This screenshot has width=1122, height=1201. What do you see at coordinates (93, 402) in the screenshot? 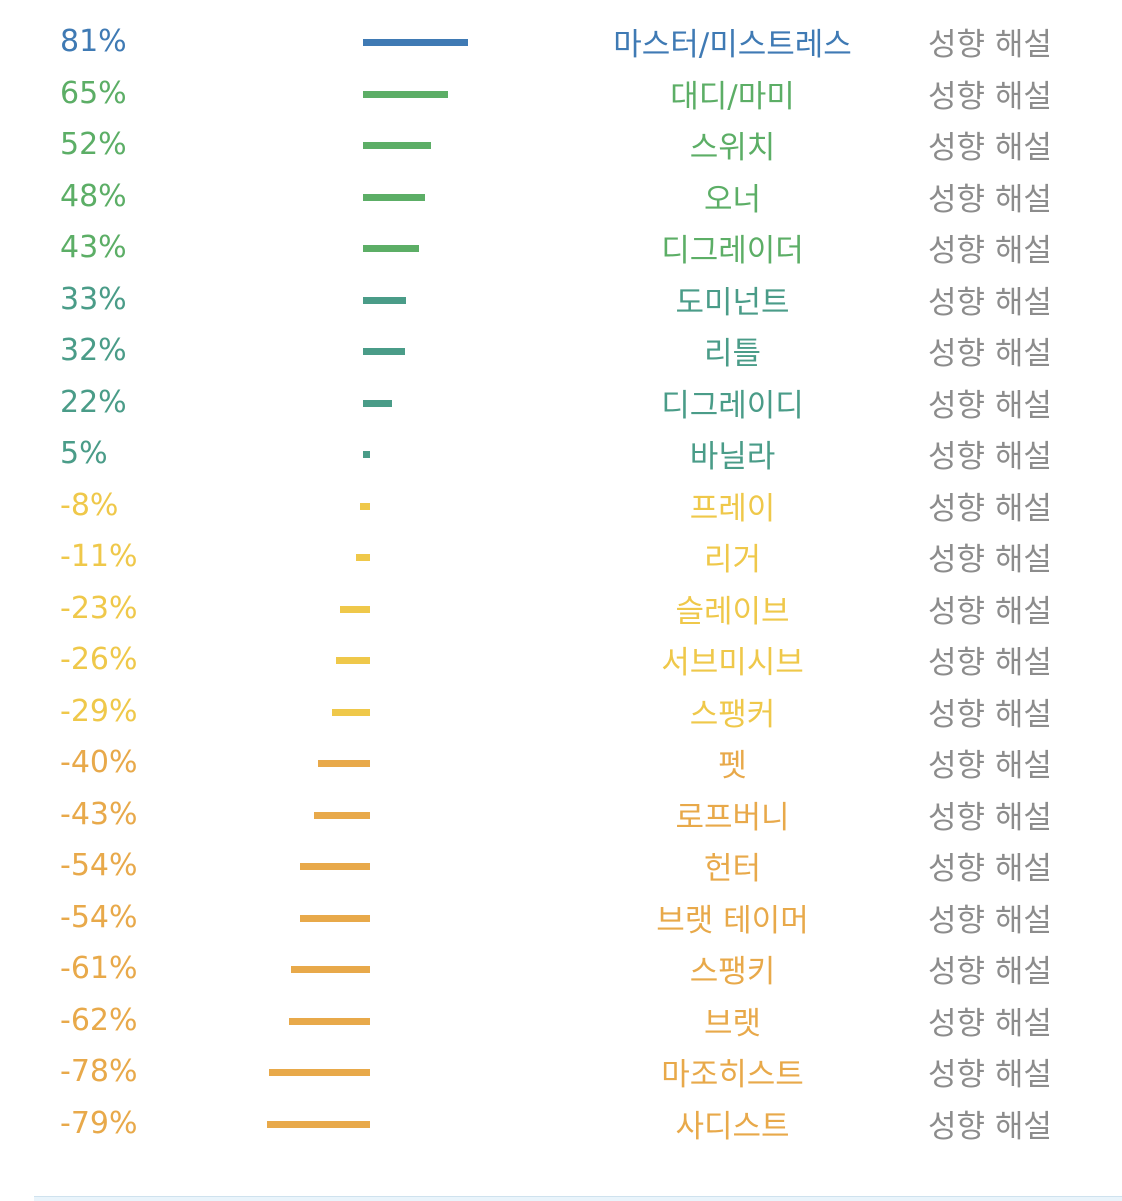
I see `percent-label: 22%` at bounding box center [93, 402].